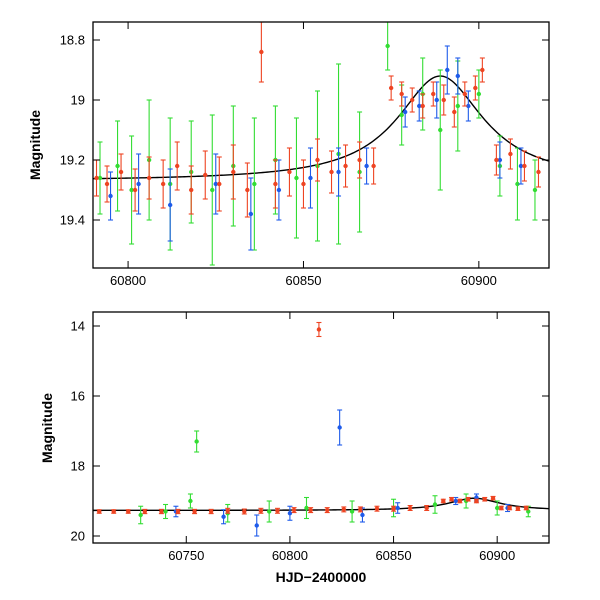 The height and width of the screenshot is (600, 600). I want to click on x-tick-label: 60800, so click(290, 555).